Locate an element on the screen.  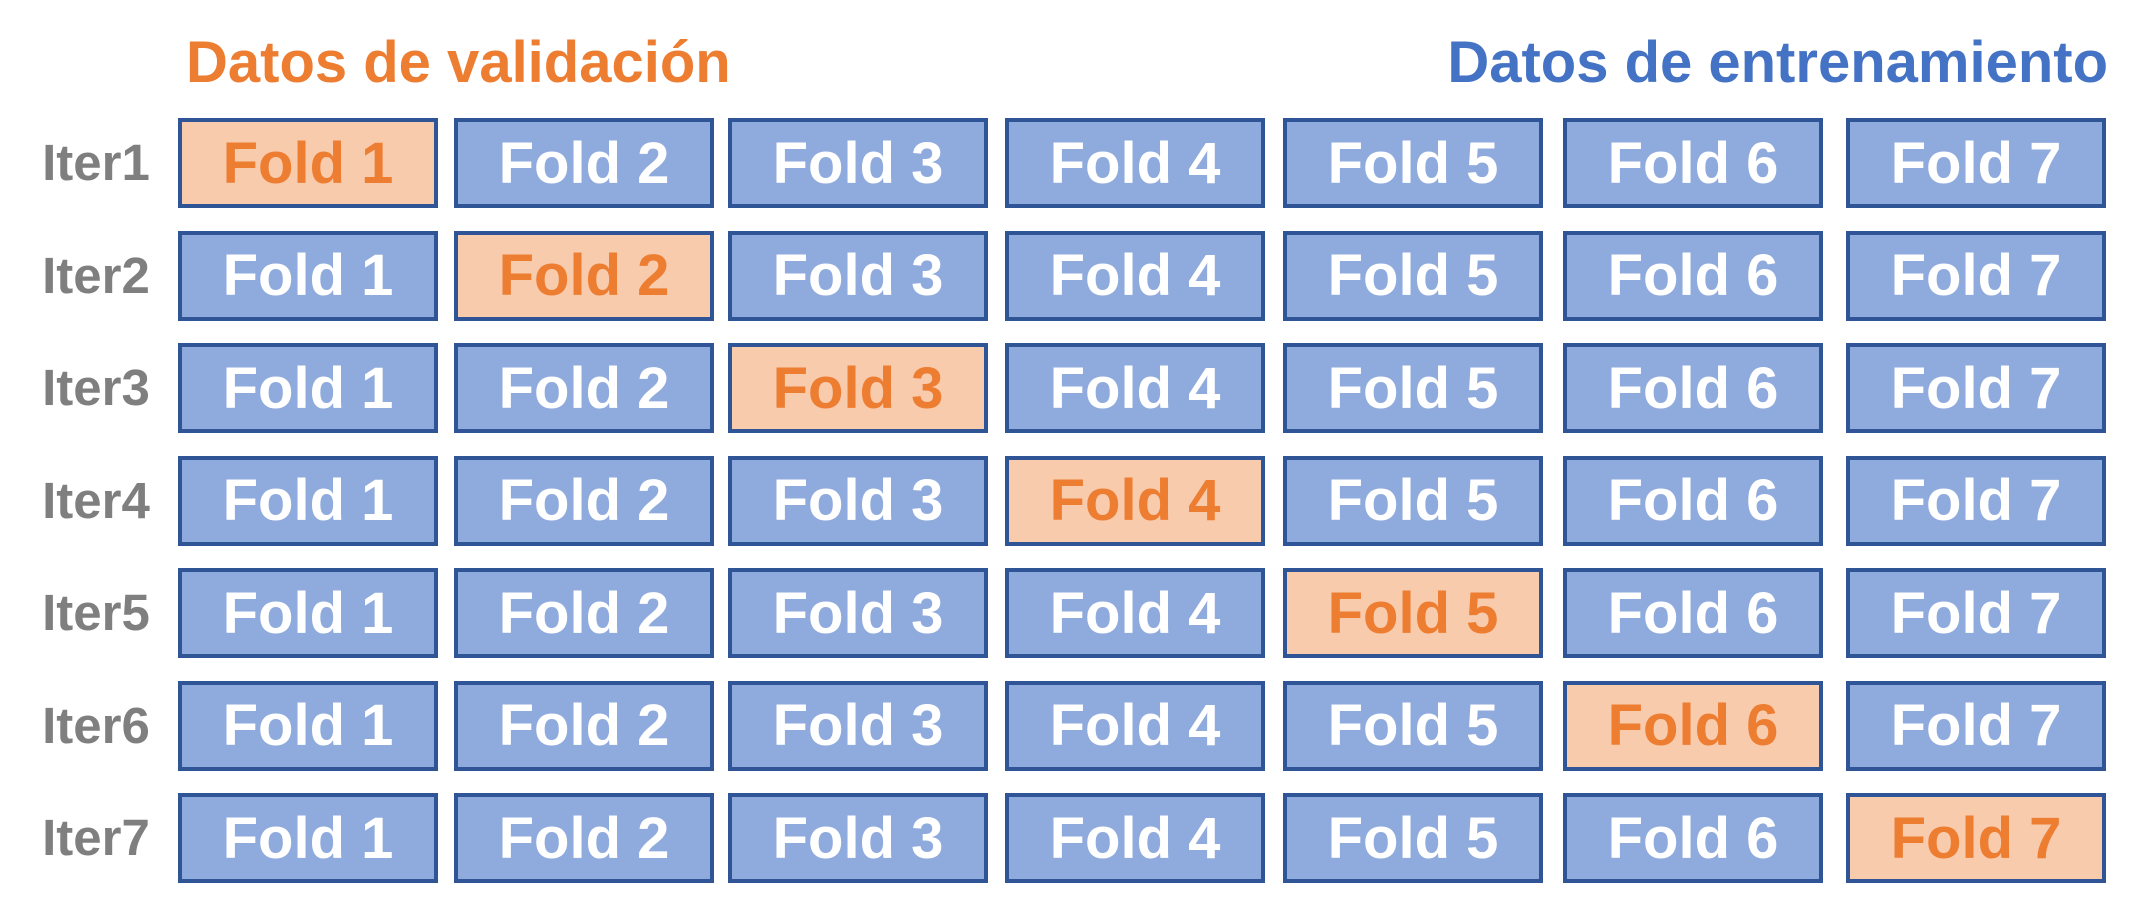
fold-cell-validation: Fold 5 is located at coordinates (1413, 613).